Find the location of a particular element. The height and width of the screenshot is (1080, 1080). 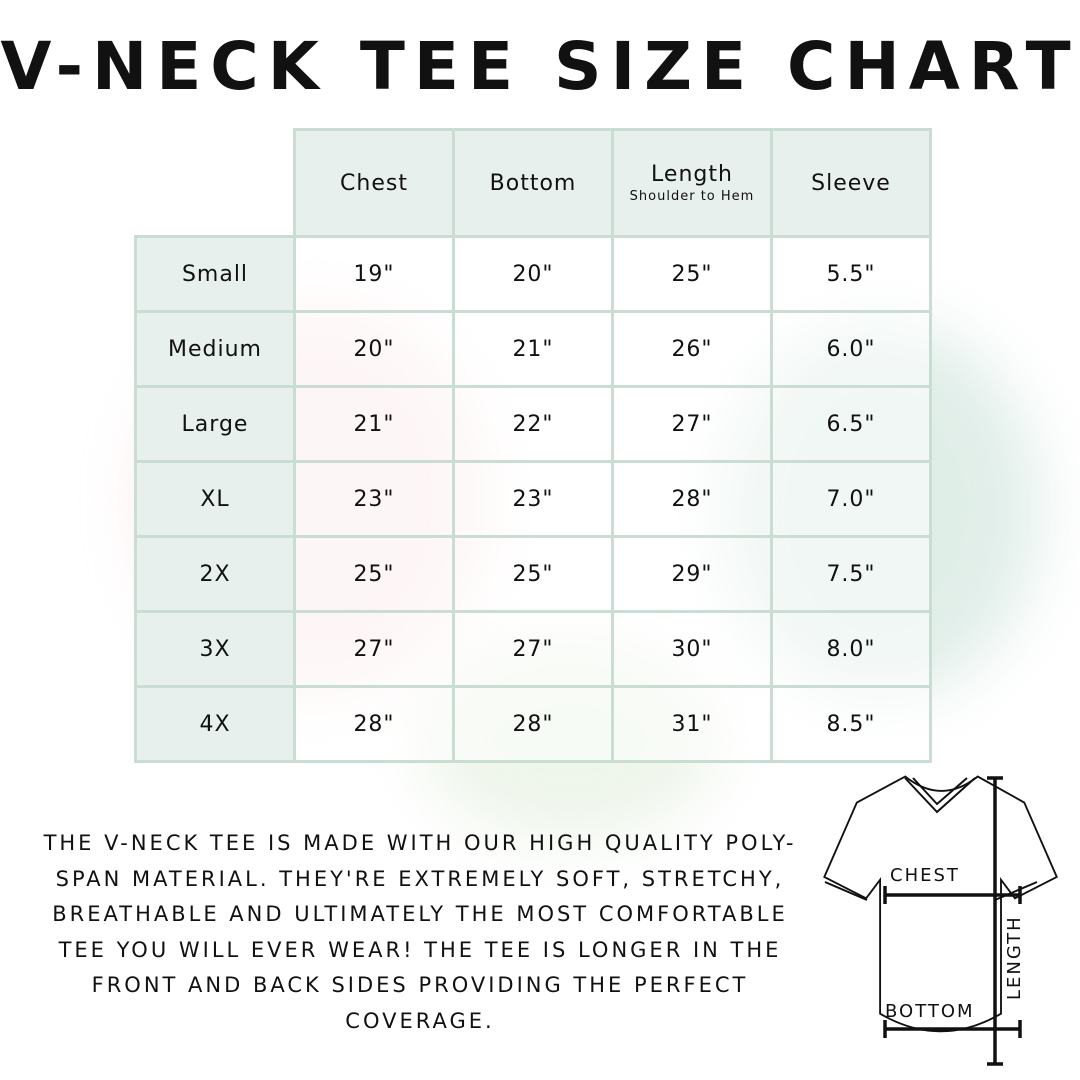

size-row: 3X 27" 27" 30" 8.0" is located at coordinates (533, 649).